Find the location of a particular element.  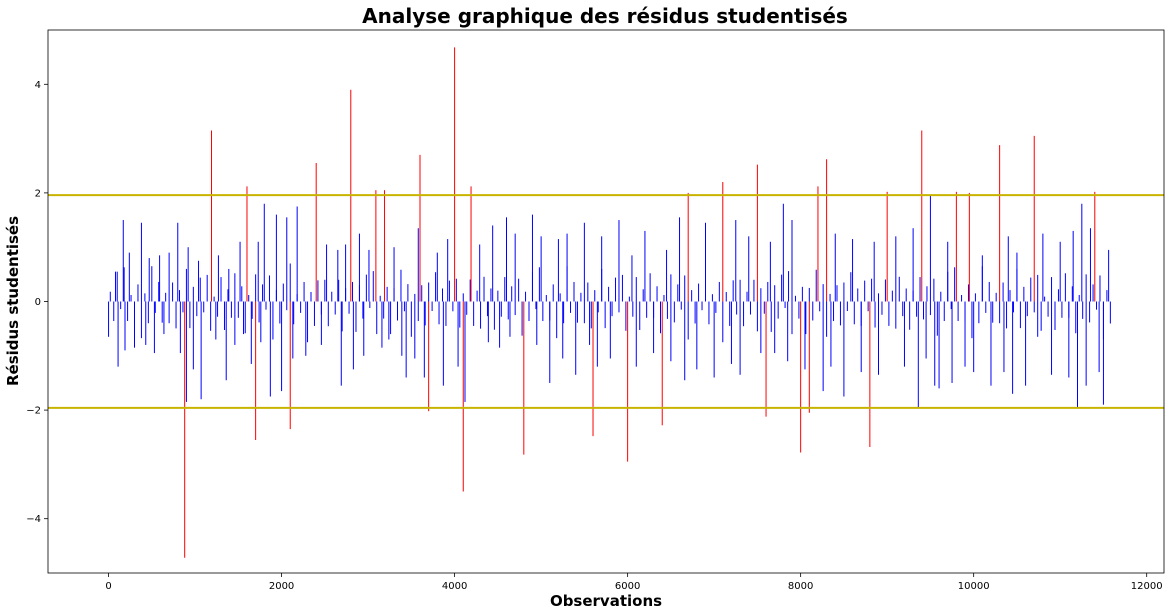

x-axis-label: Observations is located at coordinates (606, 601).